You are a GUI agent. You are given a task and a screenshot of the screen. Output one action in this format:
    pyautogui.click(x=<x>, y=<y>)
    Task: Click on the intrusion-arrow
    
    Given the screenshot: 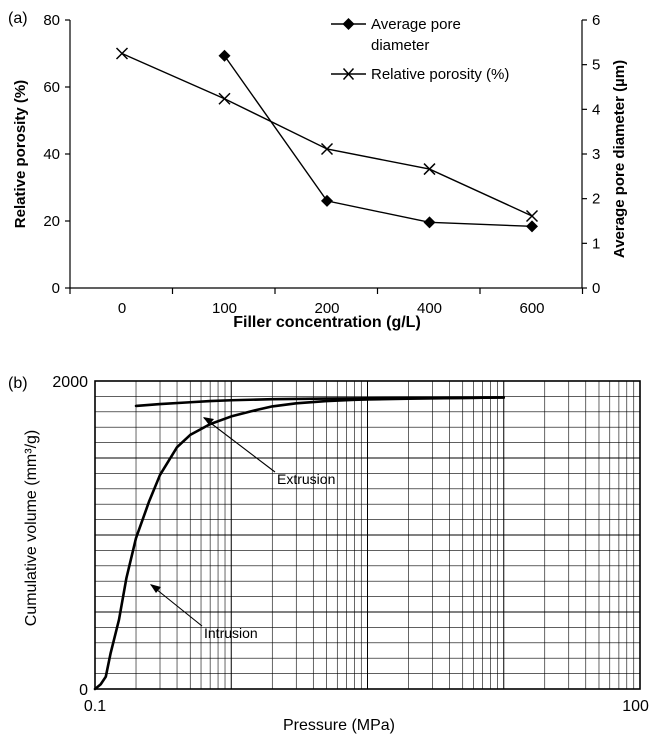 What is the action you would take?
    pyautogui.click(x=176, y=605)
    